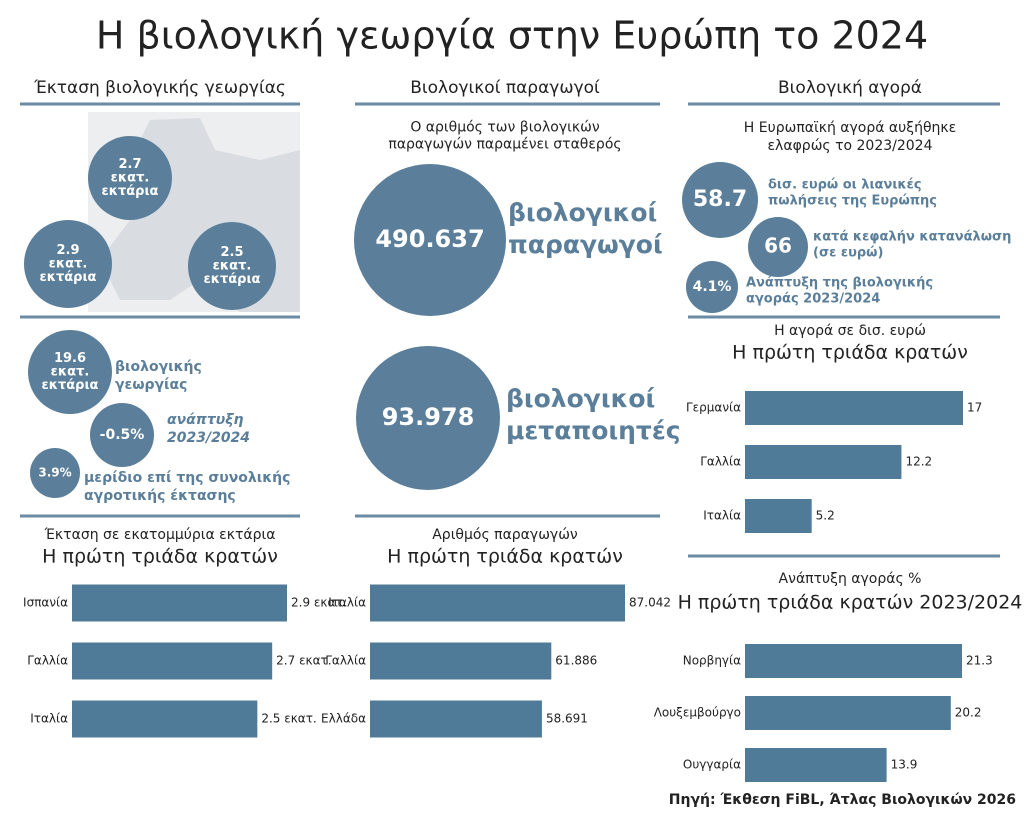  I want to click on value-label: 58.691, so click(567, 719).